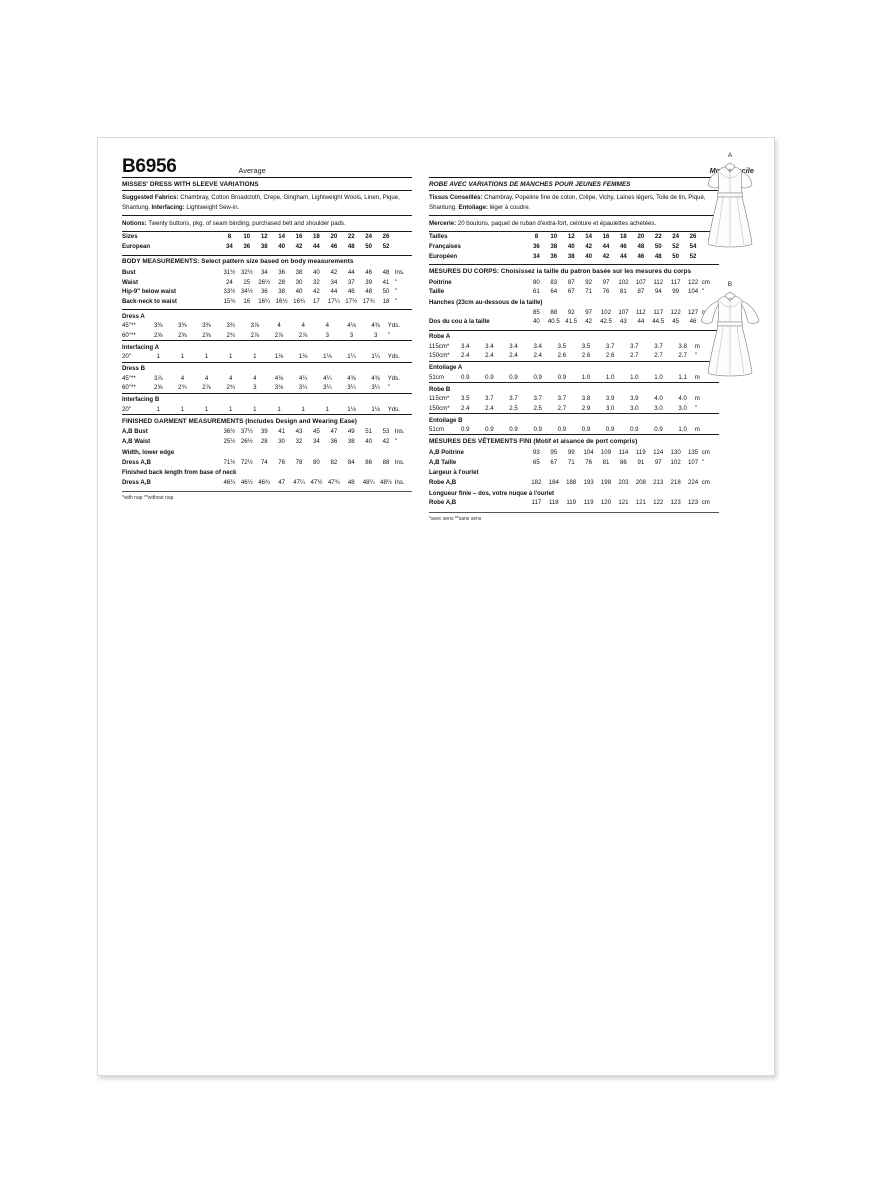 This screenshot has width=873, height=1200. I want to click on row-value: 4¼, so click(327, 378).